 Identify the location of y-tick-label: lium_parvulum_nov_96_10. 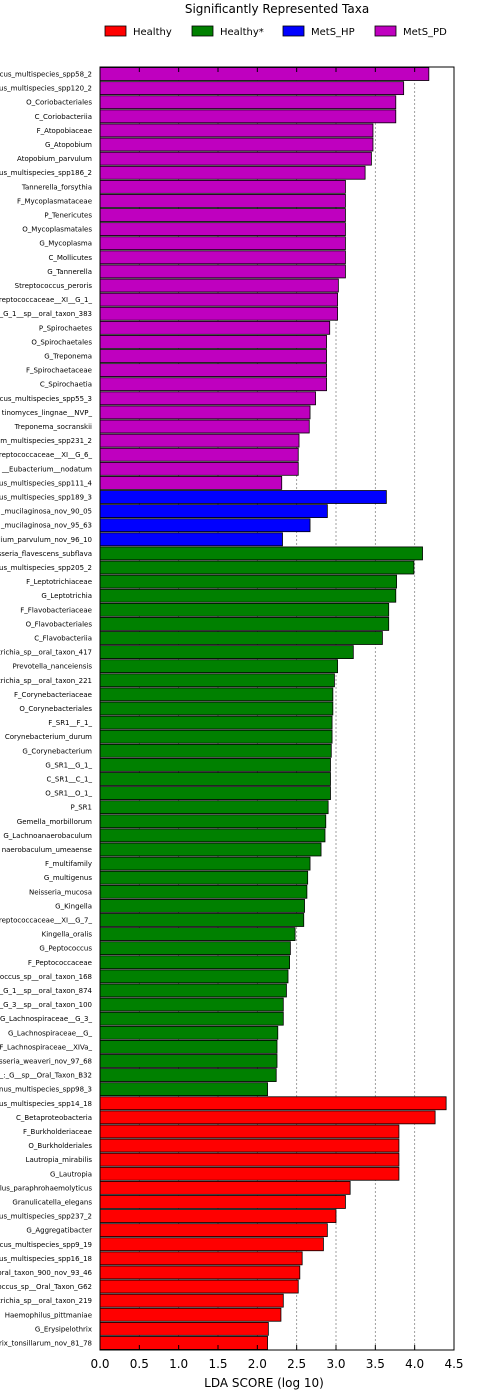
(46, 540).